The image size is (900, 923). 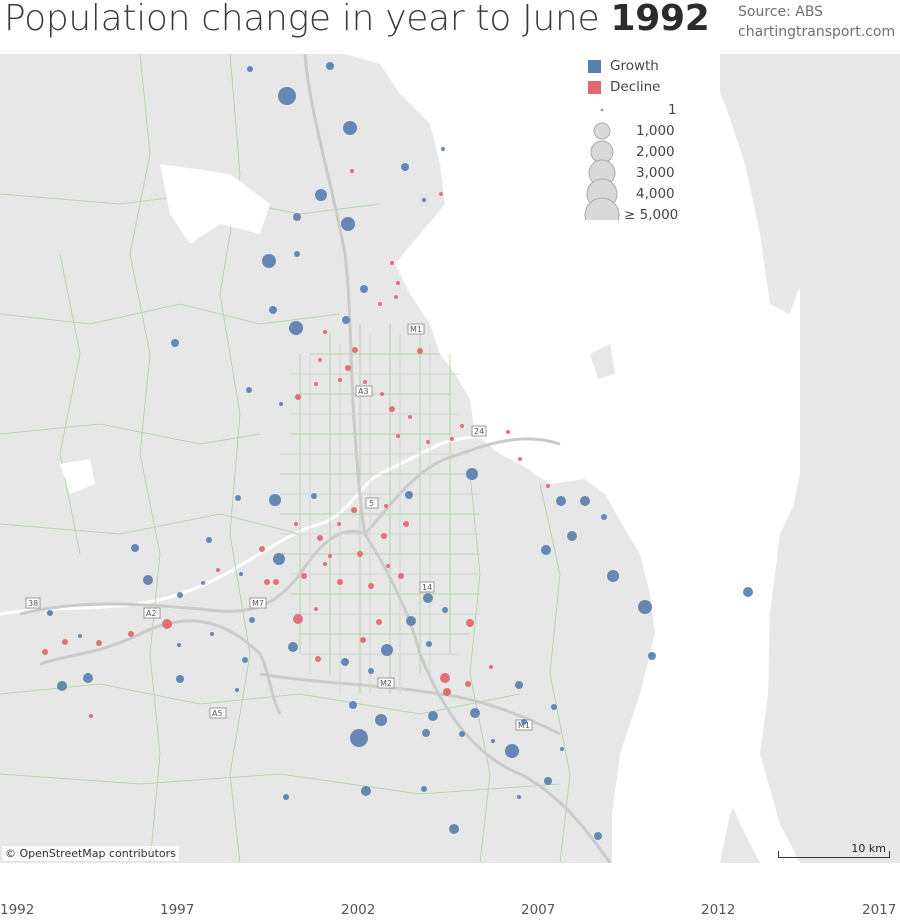 I want to click on year-2012: 2012, so click(x=718, y=910).